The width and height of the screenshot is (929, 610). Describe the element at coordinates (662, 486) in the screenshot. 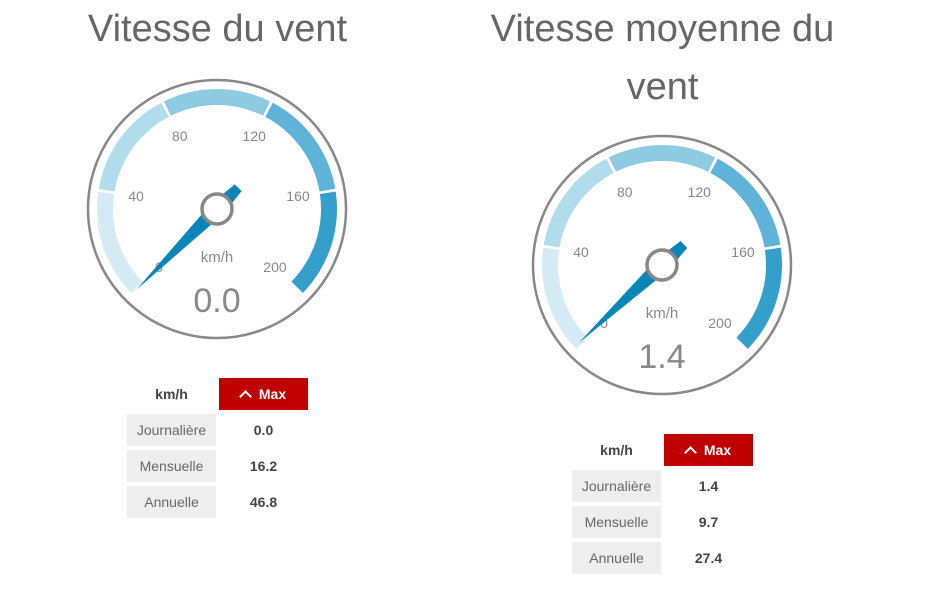

I see `table-row: Journalière 1.4` at that location.